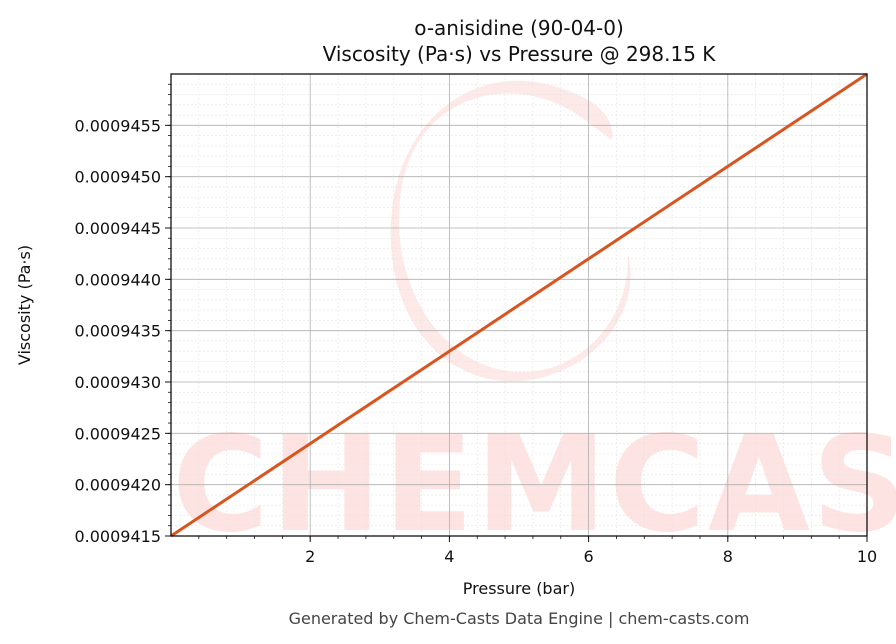 Image resolution: width=896 pixels, height=644 pixels. Describe the element at coordinates (520, 54) in the screenshot. I see `chart-subtitle: Viscosity (Pa·s) vs Pressure @ 298.15 K` at that location.